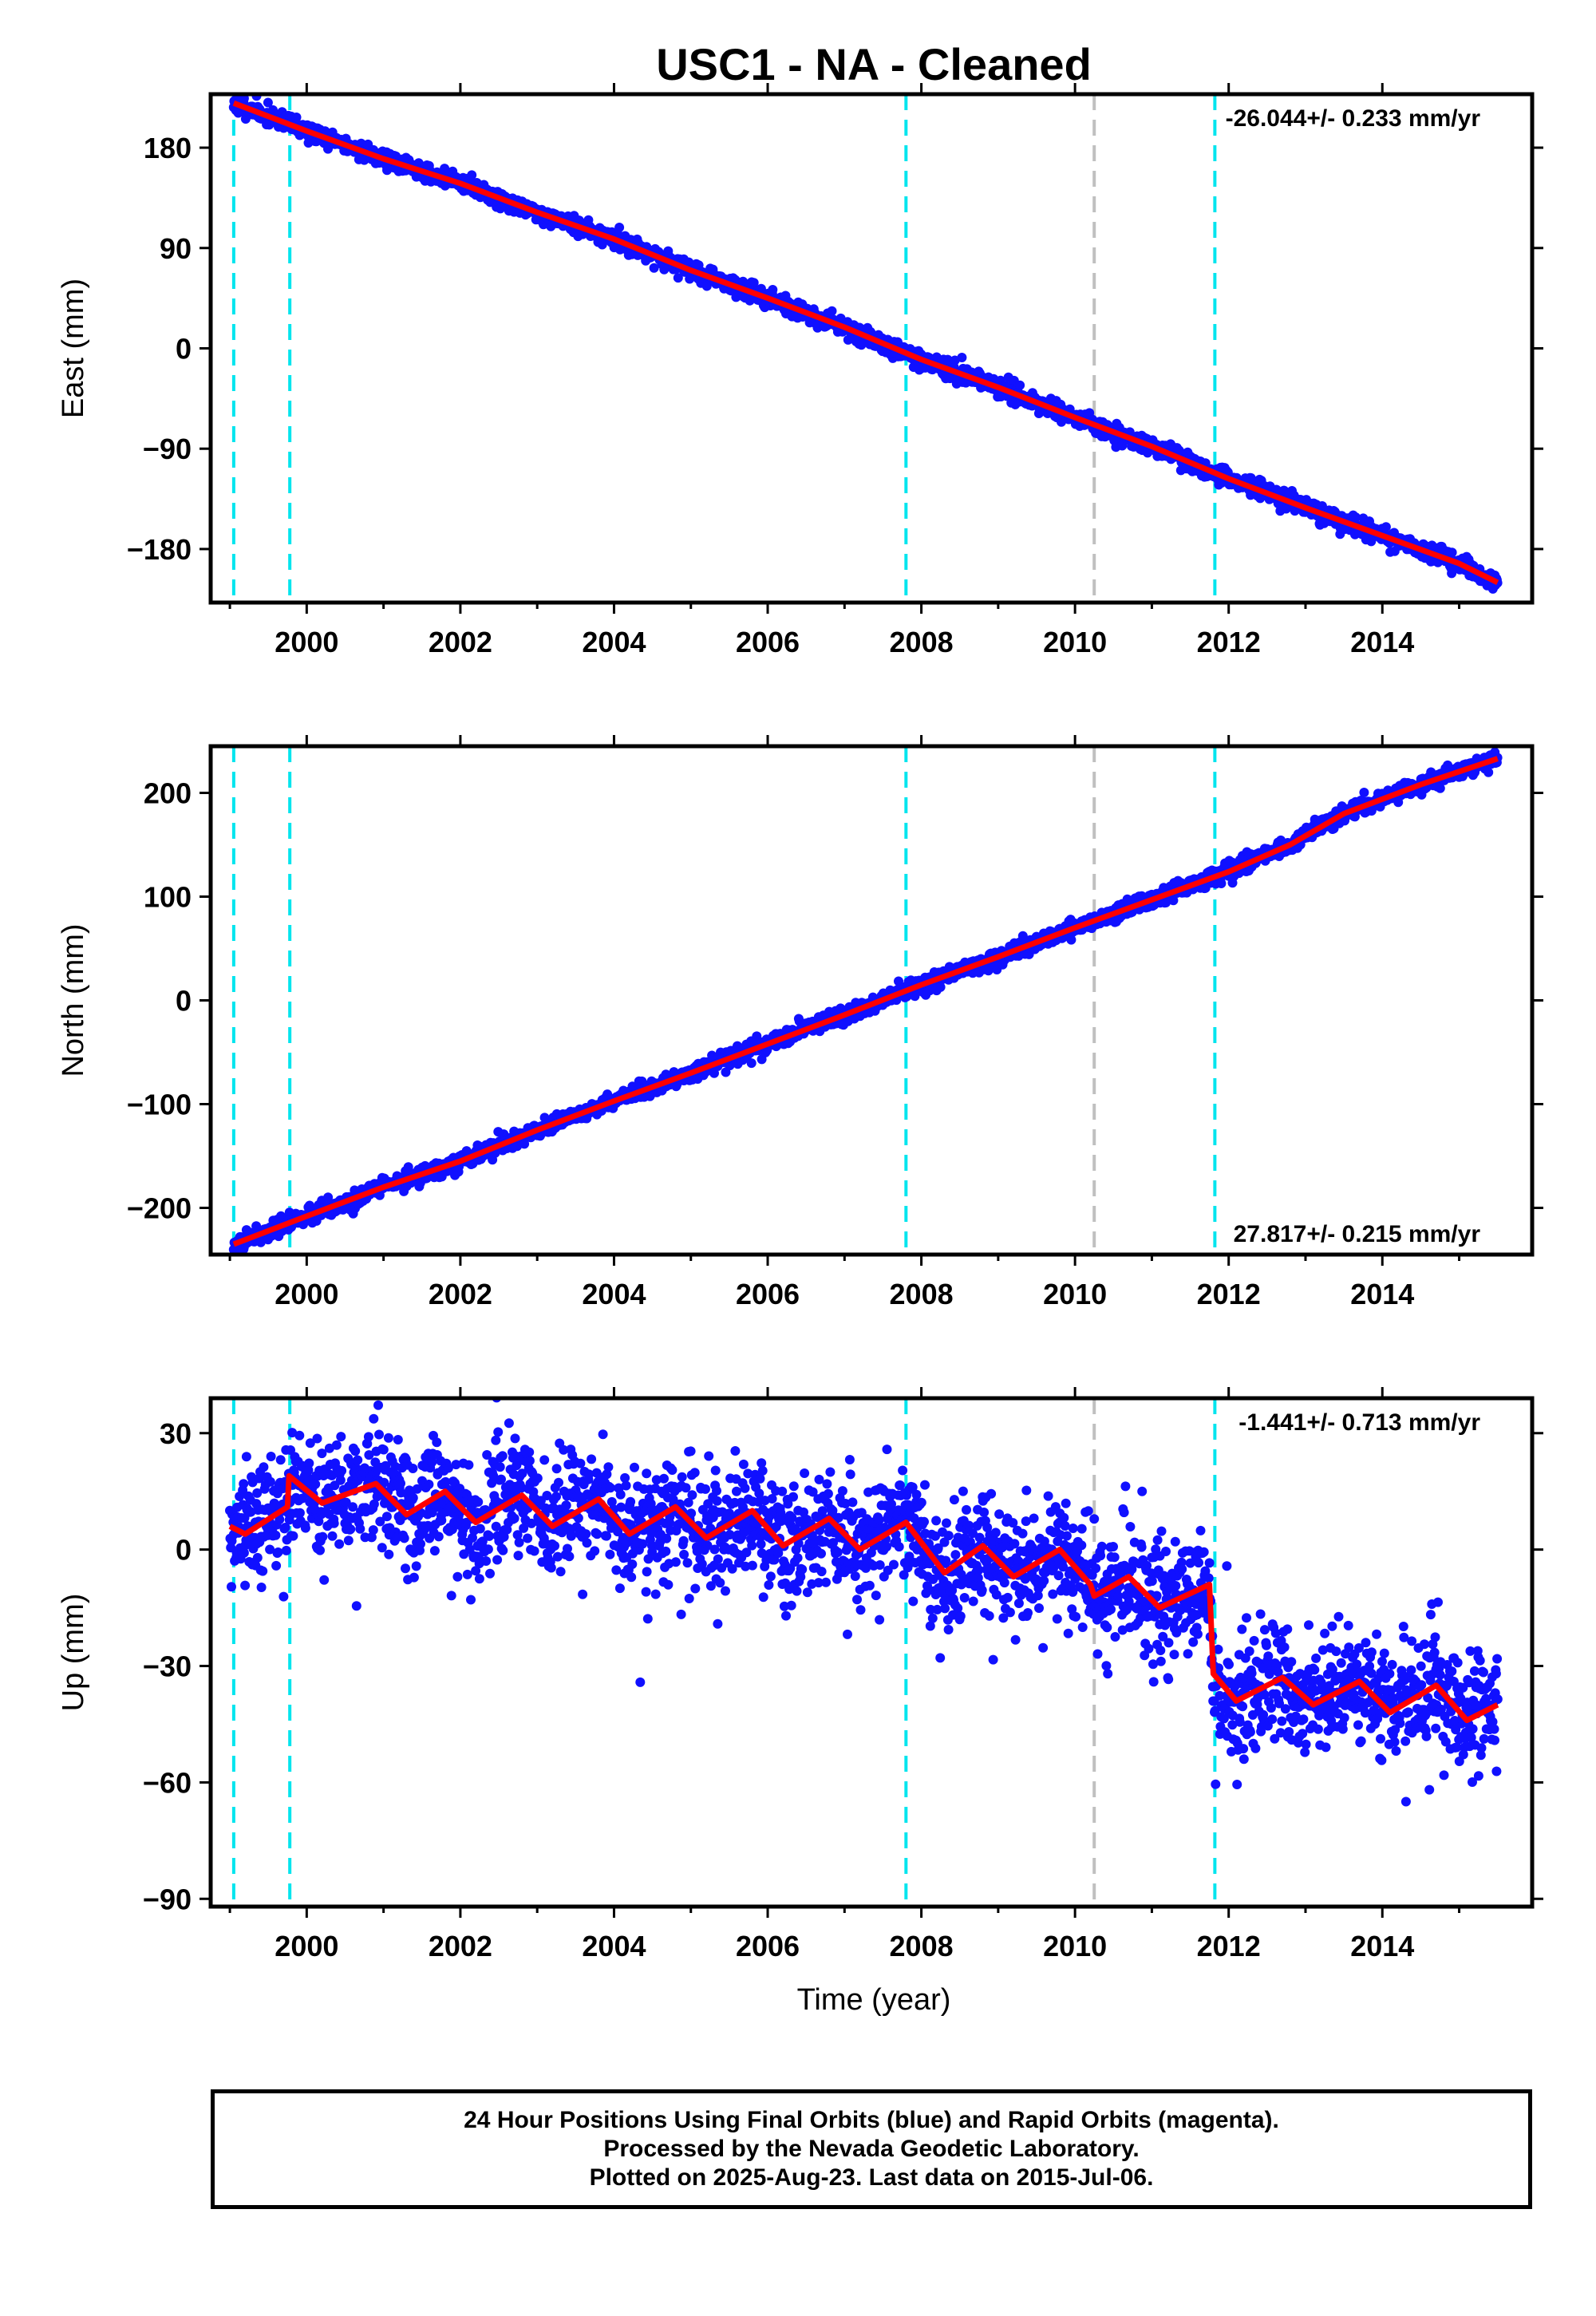 Image resolution: width=1596 pixels, height=2316 pixels. I want to click on x-tick-label: 2012, so click(1229, 1294).